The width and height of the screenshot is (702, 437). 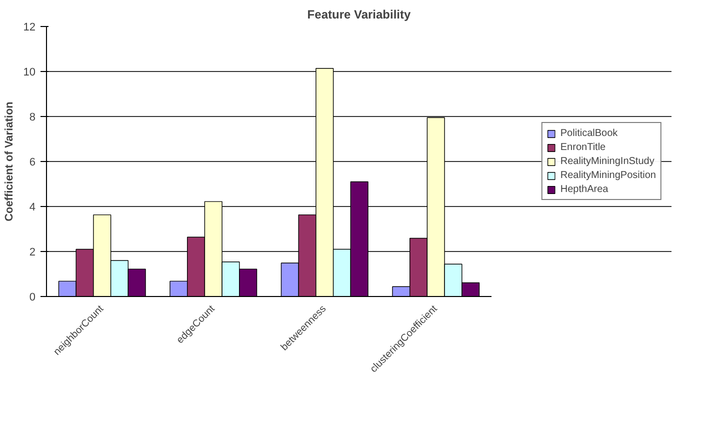 I want to click on legend-label: HepthArea, so click(x=584, y=189).